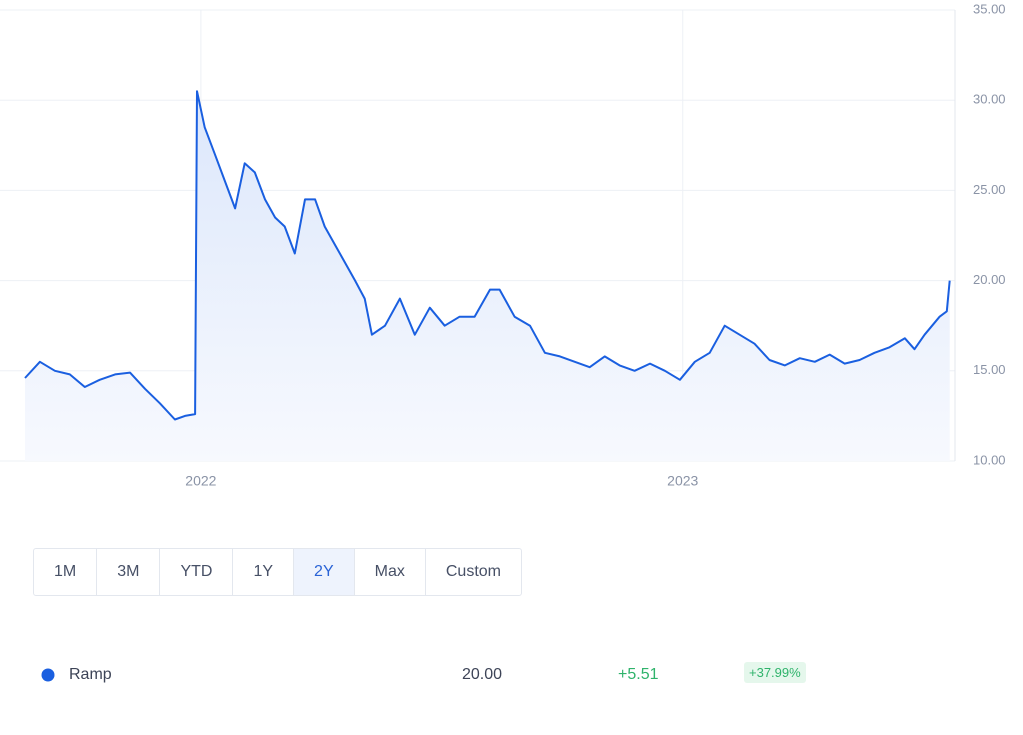 The width and height of the screenshot is (1023, 735). I want to click on range-button: 3M, so click(129, 572).